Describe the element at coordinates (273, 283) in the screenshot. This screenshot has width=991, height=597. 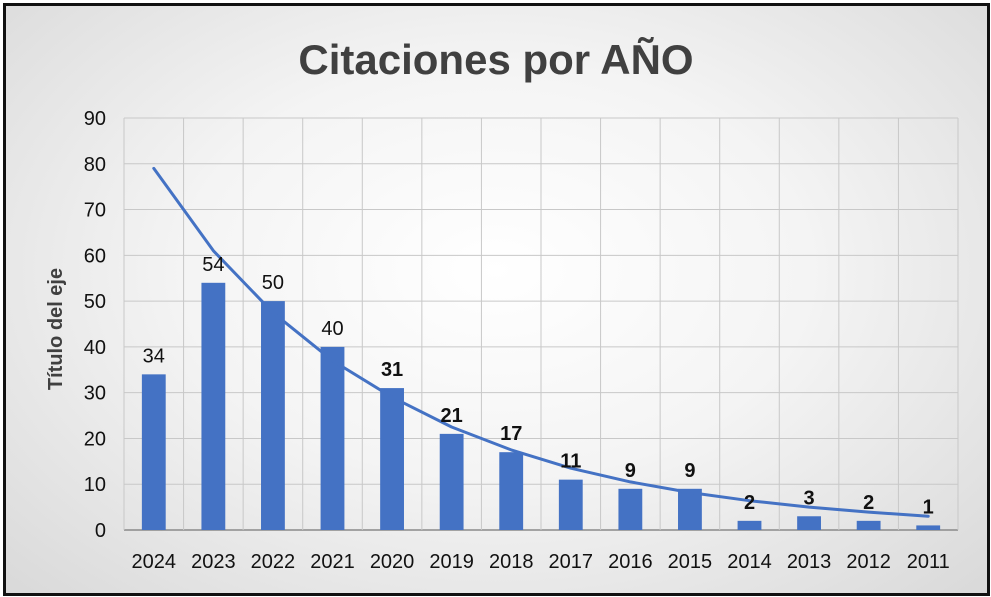
I see `data-label: 50` at that location.